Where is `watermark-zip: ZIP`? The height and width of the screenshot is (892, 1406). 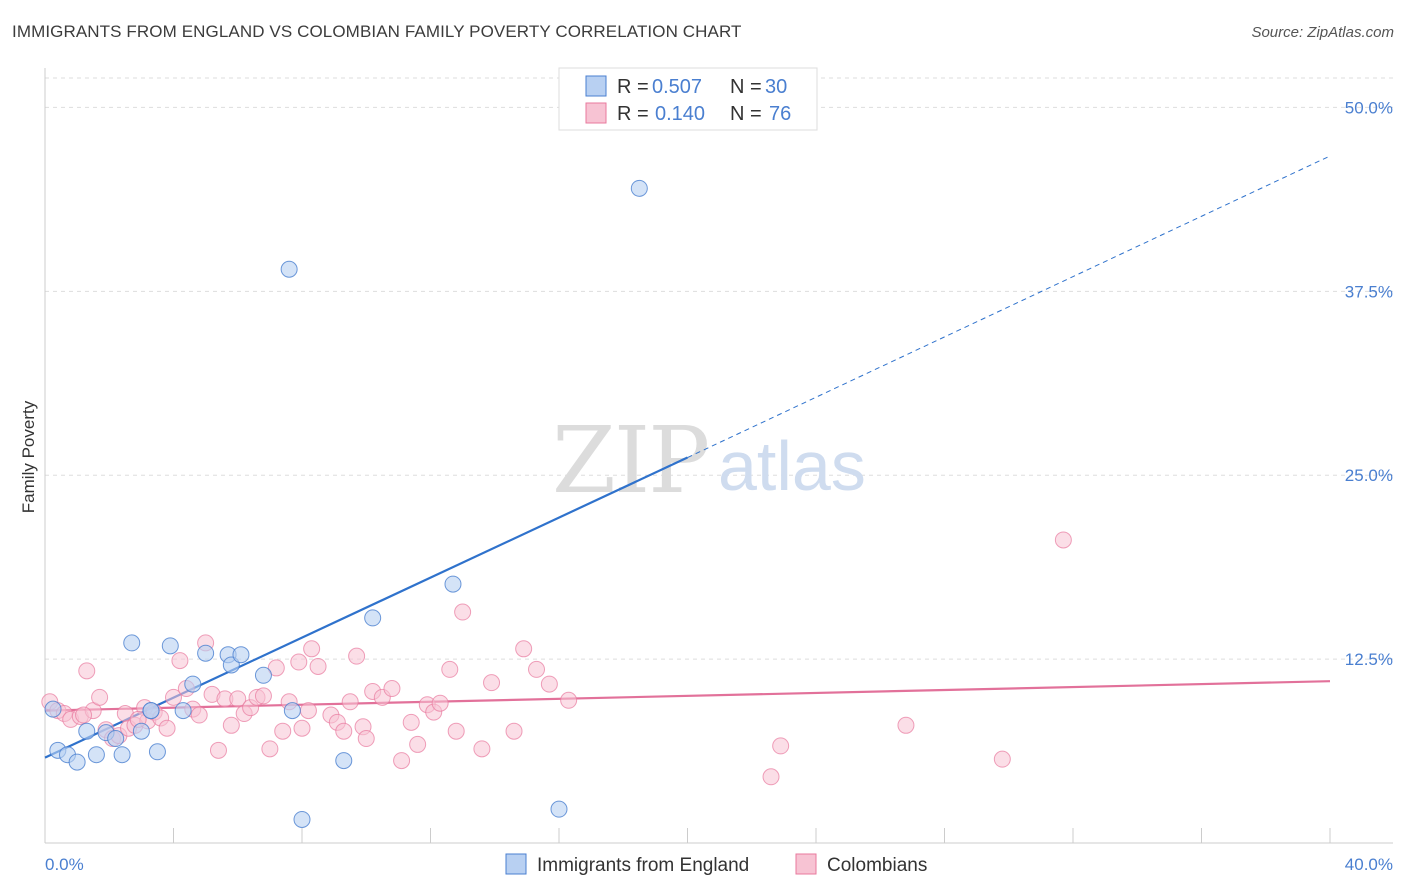 watermark-zip: ZIP is located at coordinates (630, 460).